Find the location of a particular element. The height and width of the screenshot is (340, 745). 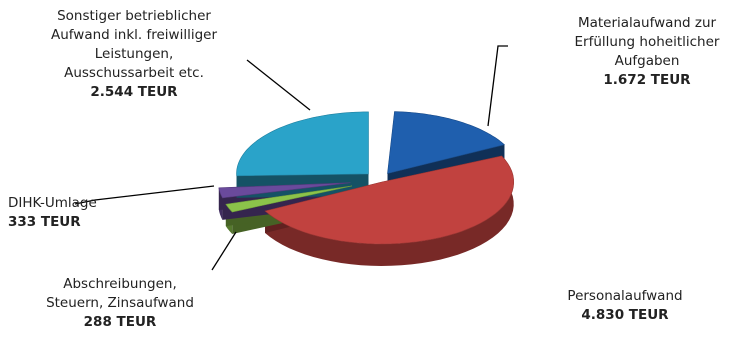

label-dihk-value: 333 TEUR is located at coordinates (44, 222).